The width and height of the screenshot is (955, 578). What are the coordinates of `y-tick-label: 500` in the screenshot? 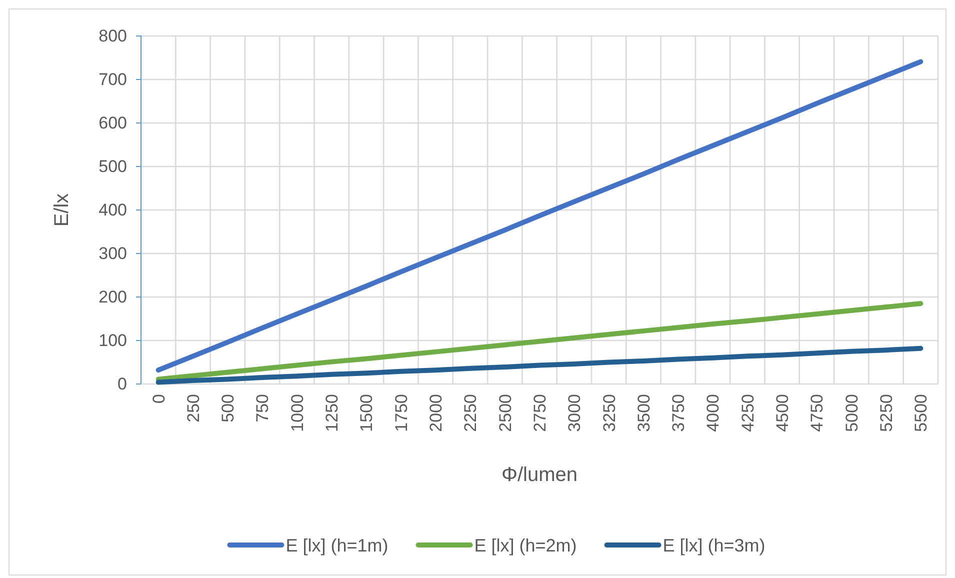 It's located at (112, 166).